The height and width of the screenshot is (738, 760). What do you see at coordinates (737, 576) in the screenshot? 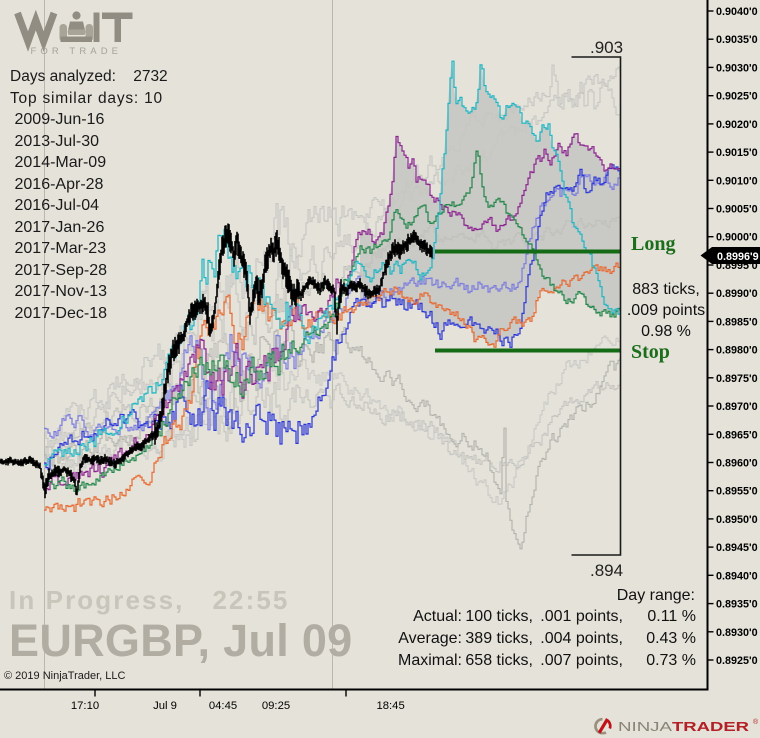
I see `svg-text: 0.8940'0` at bounding box center [737, 576].